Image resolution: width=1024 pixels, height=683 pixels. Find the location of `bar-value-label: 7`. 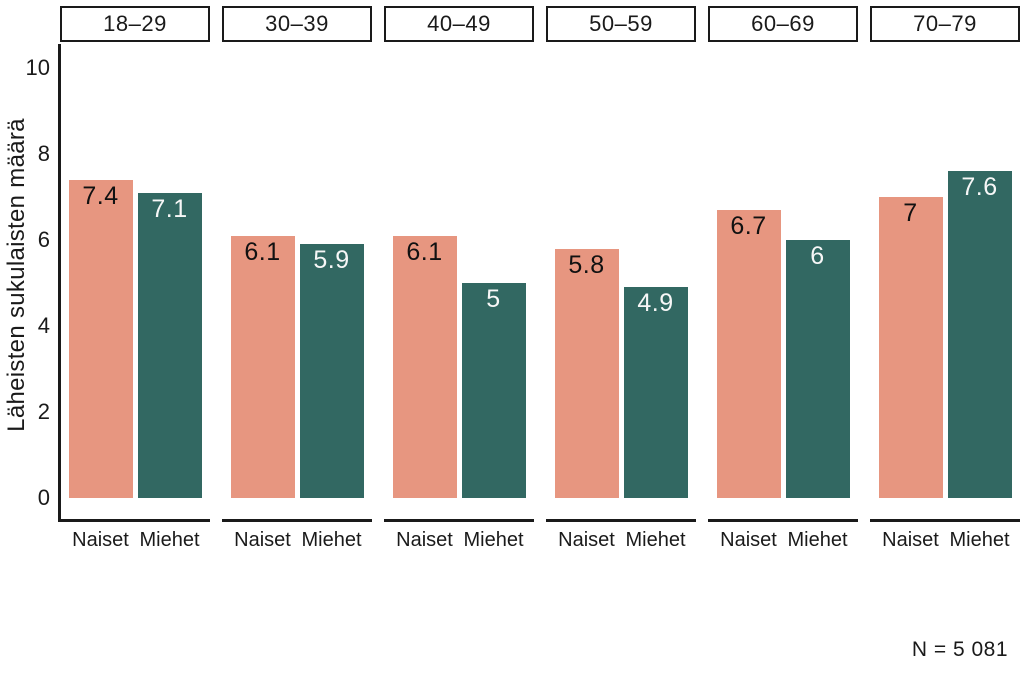

bar-value-label: 7 is located at coordinates (910, 213).